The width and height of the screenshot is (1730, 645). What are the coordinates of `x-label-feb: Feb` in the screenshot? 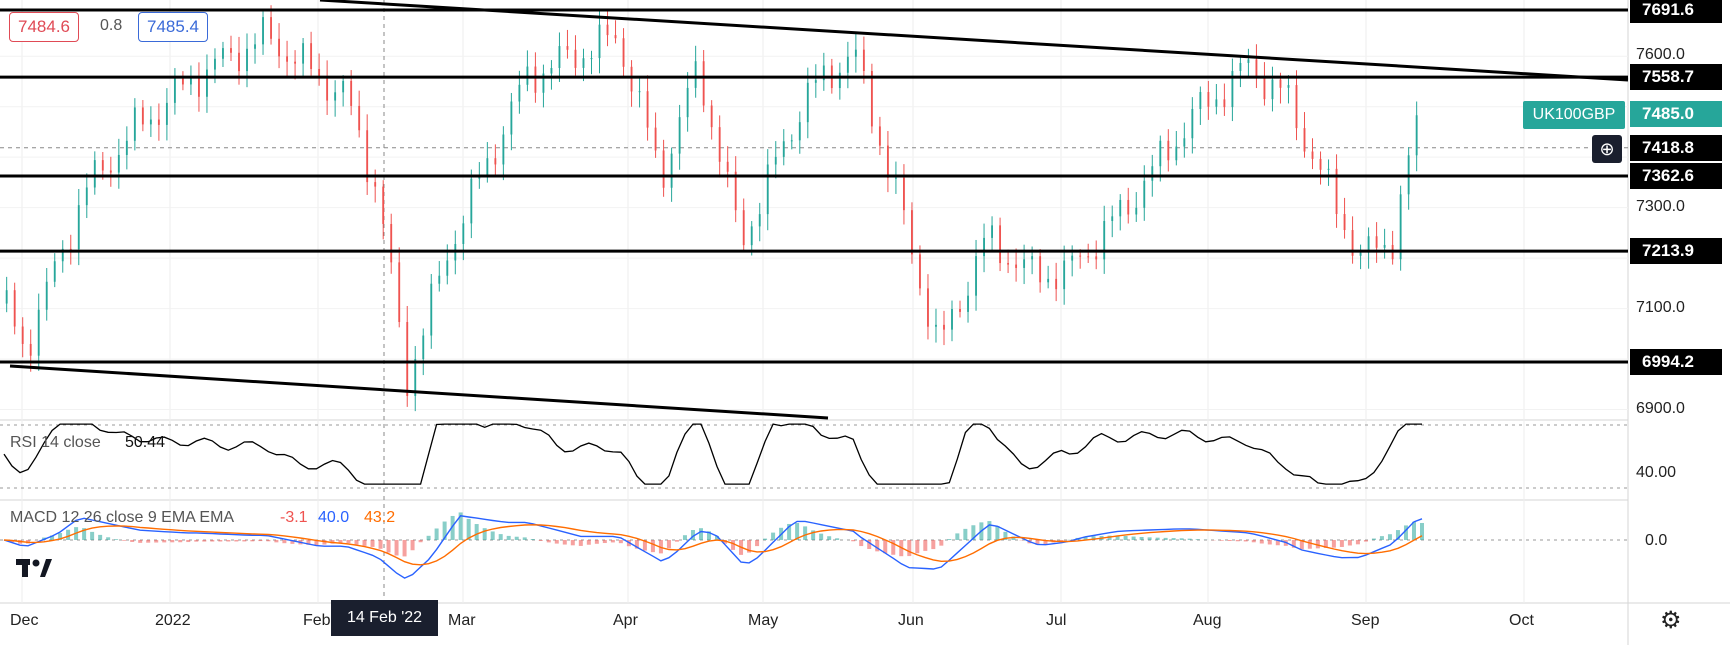 It's located at (317, 620).